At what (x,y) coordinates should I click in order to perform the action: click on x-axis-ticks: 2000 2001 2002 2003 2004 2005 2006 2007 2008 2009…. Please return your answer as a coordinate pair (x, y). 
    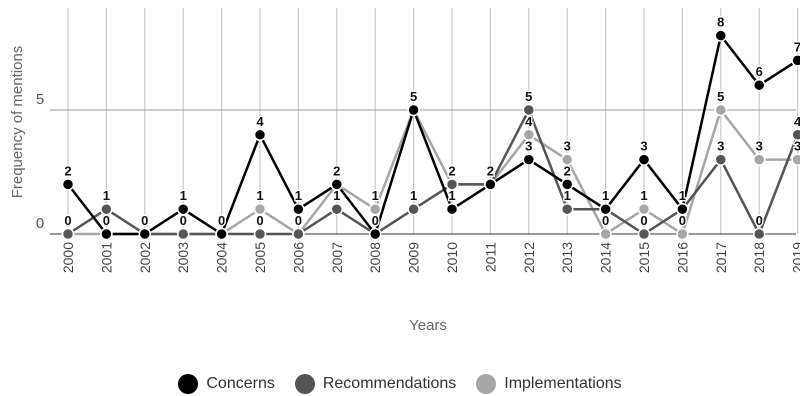
    Looking at the image, I should click on (430, 257).